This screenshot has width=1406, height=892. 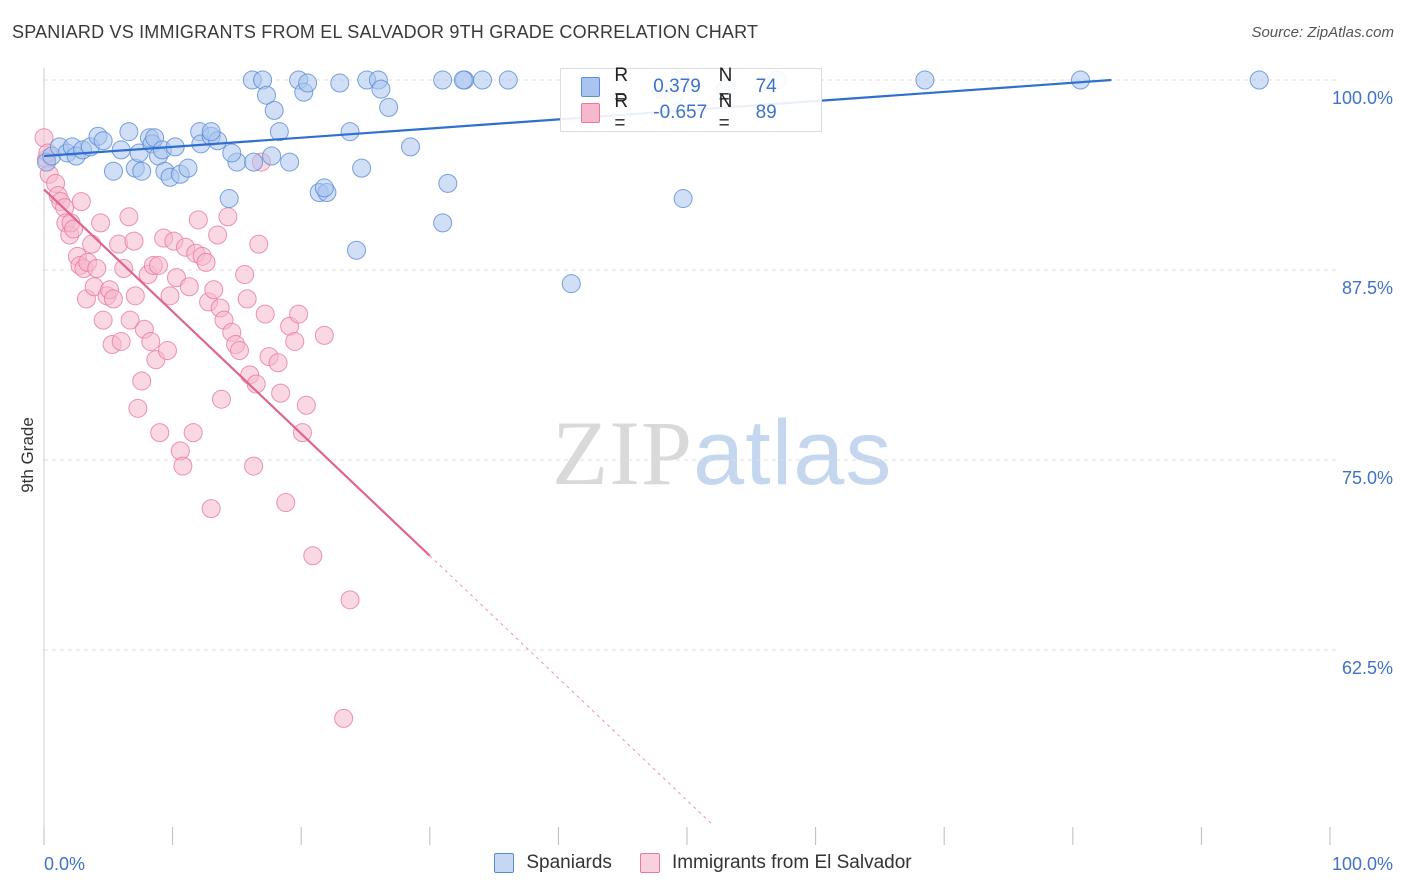 What do you see at coordinates (1367, 478) in the screenshot?
I see `y-tick-label: 75.0%` at bounding box center [1367, 478].